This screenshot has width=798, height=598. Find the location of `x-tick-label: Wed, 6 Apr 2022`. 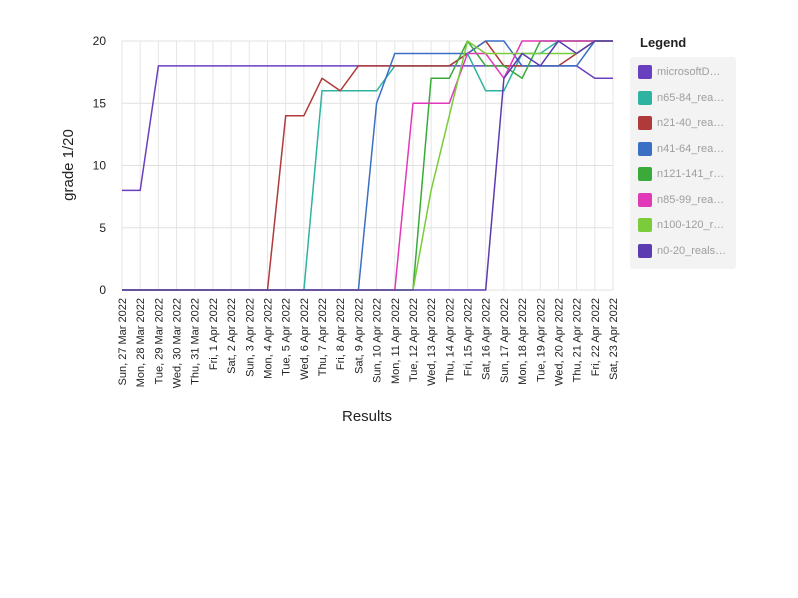

x-tick-label: Wed, 6 Apr 2022 is located at coordinates (305, 339).